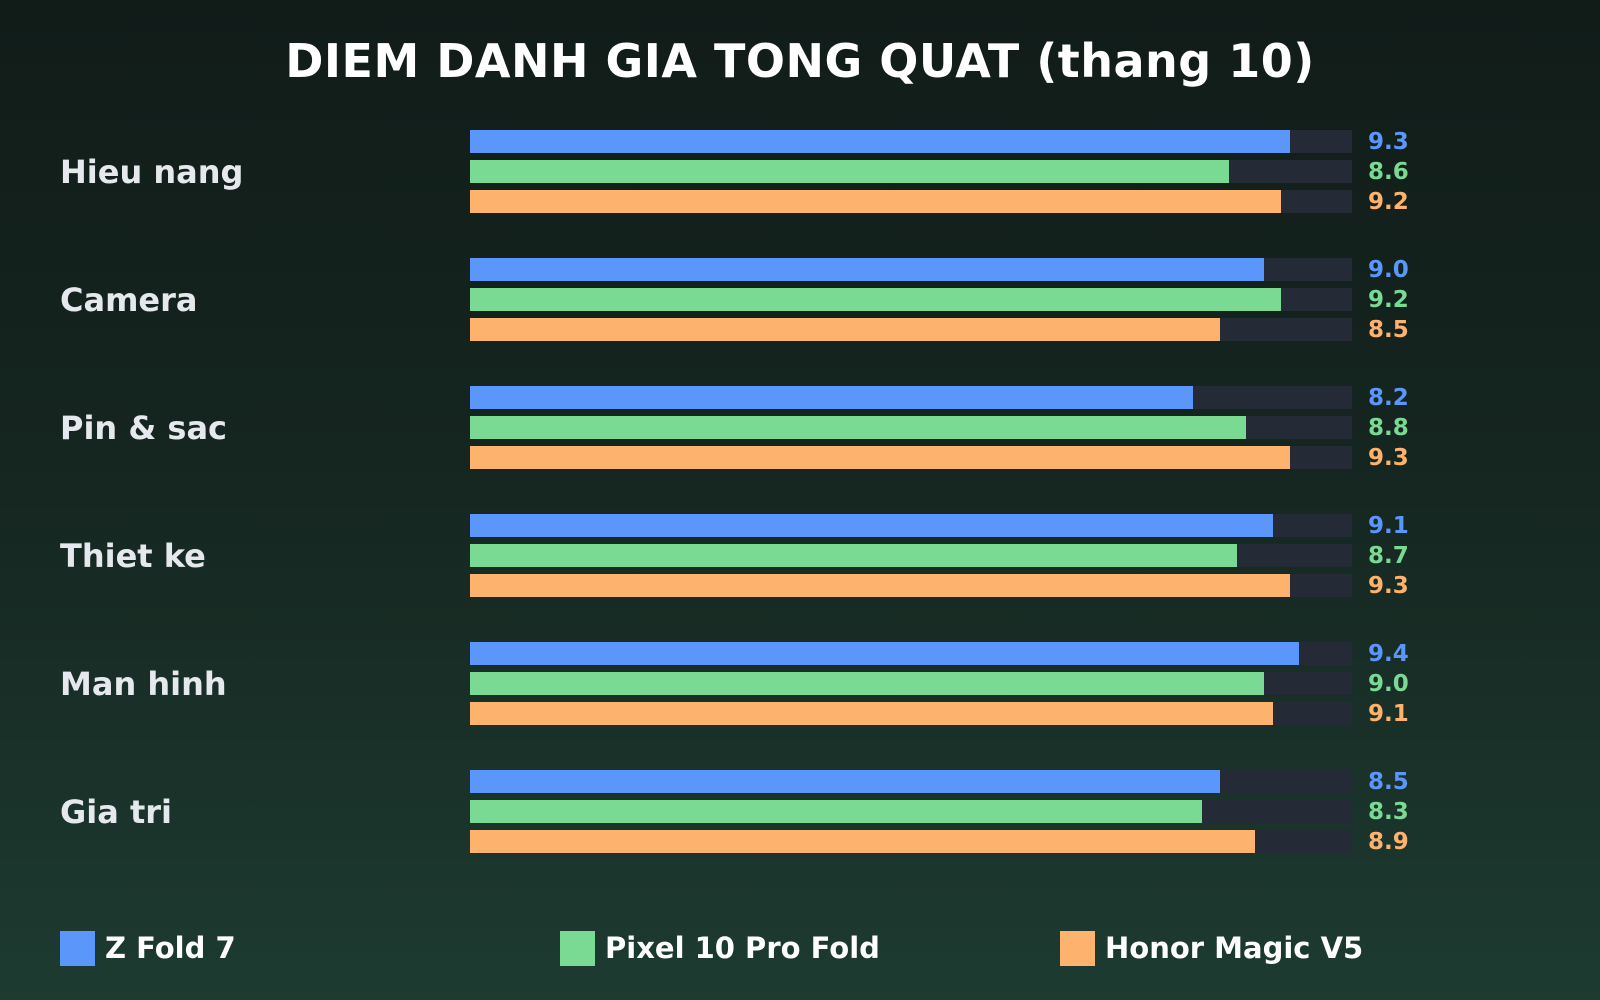  Describe the element at coordinates (1388, 782) in the screenshot. I see `value-label-gia-tri-z-fold-7: 8.5` at that location.